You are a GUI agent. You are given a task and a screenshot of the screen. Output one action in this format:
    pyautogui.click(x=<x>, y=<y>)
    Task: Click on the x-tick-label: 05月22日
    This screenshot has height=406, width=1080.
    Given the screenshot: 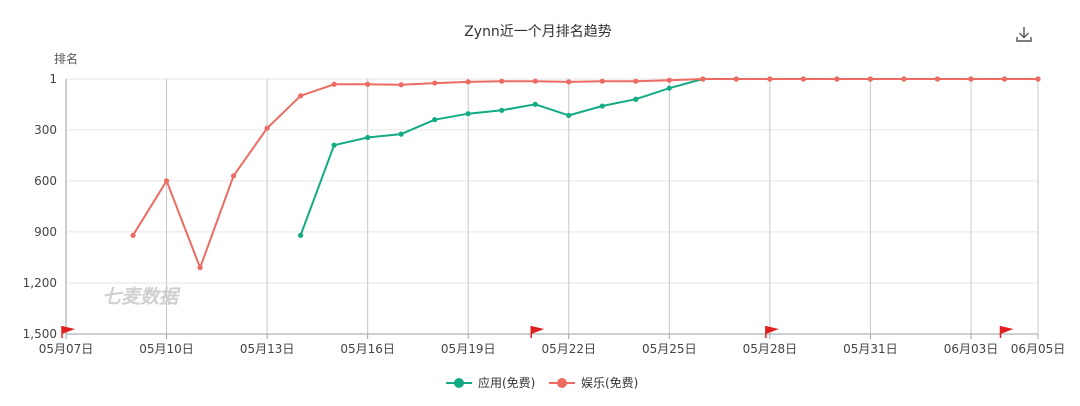 What is the action you would take?
    pyautogui.click(x=568, y=349)
    